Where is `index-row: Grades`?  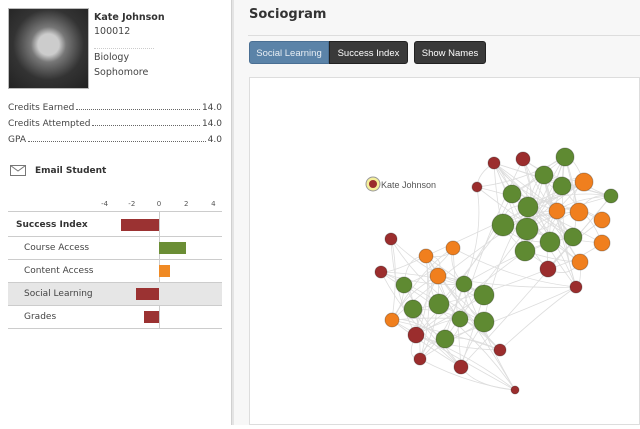 index-row: Grades is located at coordinates (115, 317).